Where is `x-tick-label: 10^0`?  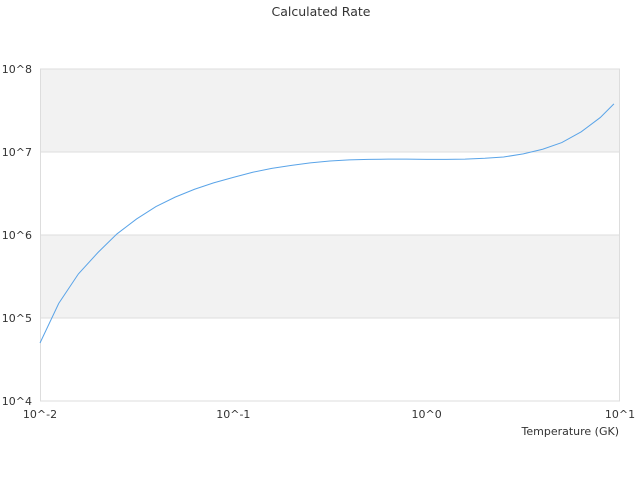
x-tick-label: 10^0 is located at coordinates (427, 414).